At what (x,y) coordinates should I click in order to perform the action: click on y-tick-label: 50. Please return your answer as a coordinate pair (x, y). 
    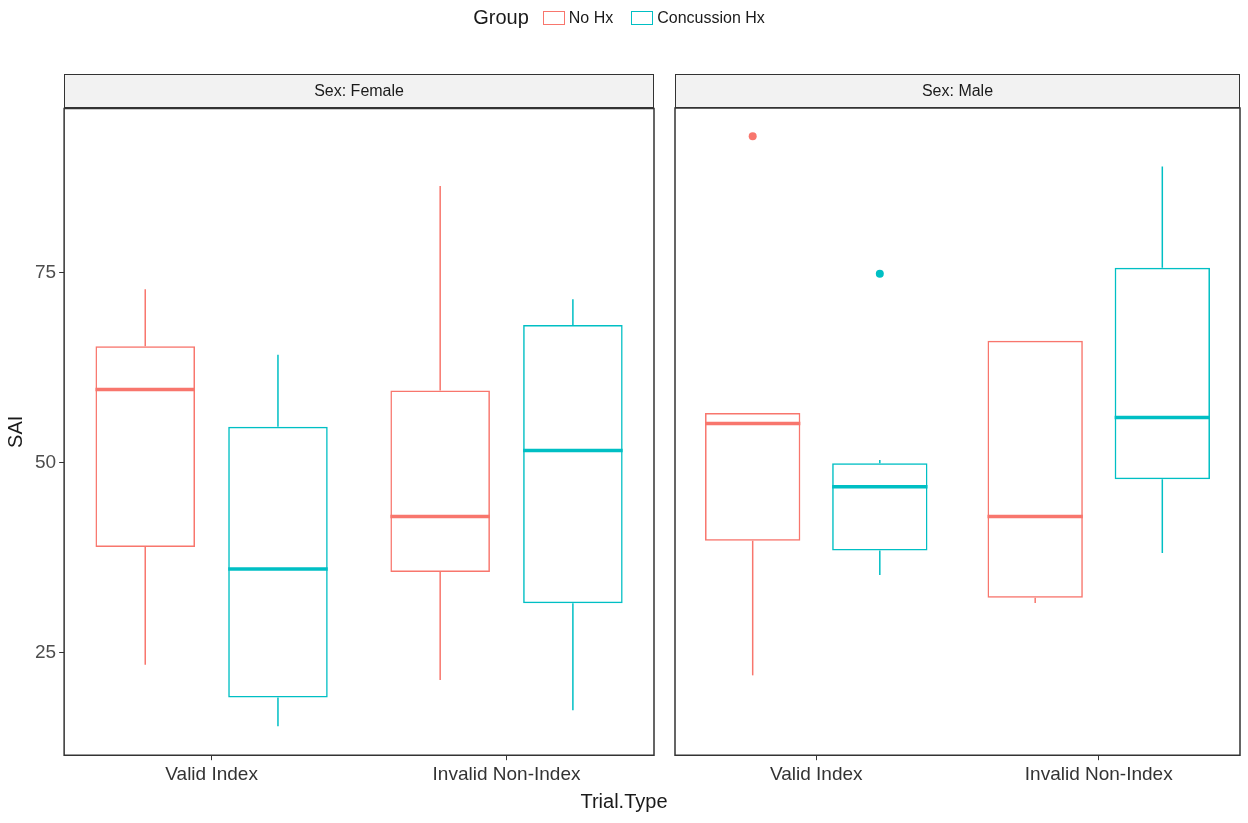
    Looking at the image, I should click on (45, 461).